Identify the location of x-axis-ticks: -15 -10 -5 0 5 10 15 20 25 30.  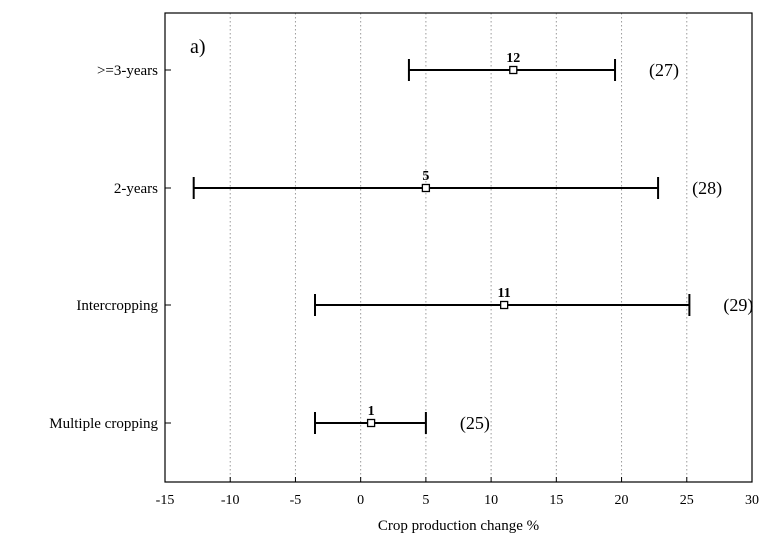
(457, 492).